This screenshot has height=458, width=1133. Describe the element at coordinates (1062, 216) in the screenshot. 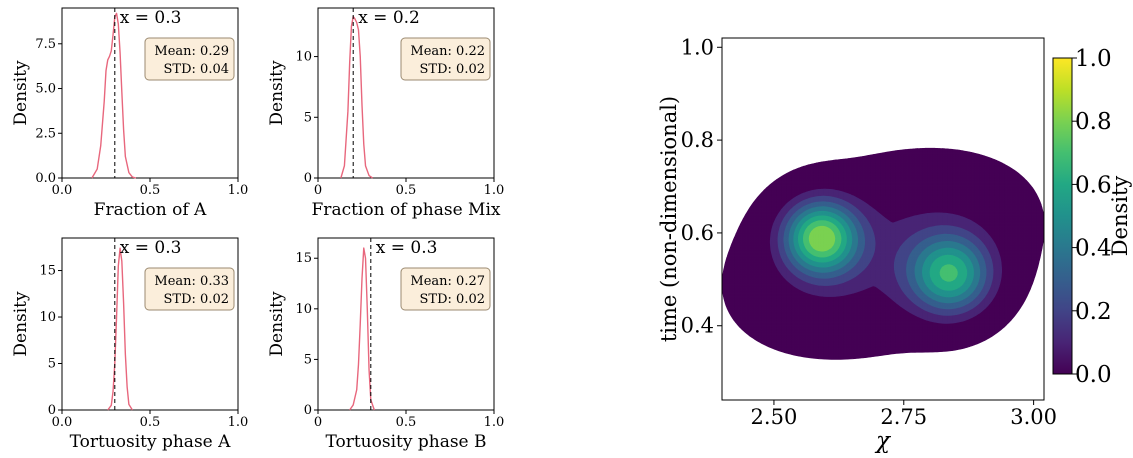

I see `colorbar-scale` at that location.